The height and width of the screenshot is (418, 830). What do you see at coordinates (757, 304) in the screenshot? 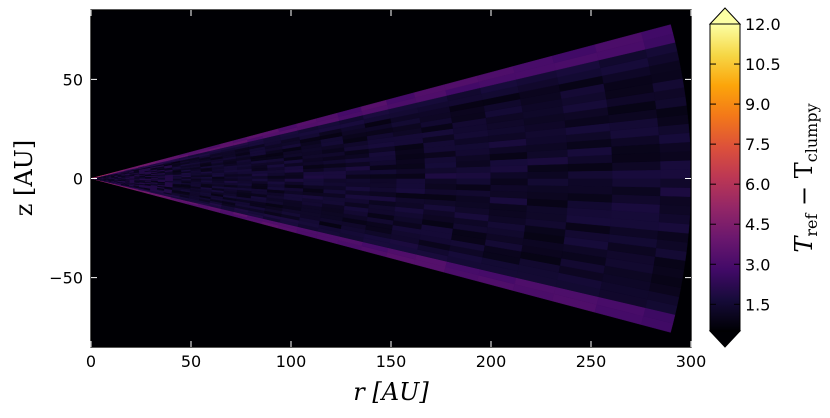
I see `colorbar-tick-label: 1.5` at bounding box center [757, 304].